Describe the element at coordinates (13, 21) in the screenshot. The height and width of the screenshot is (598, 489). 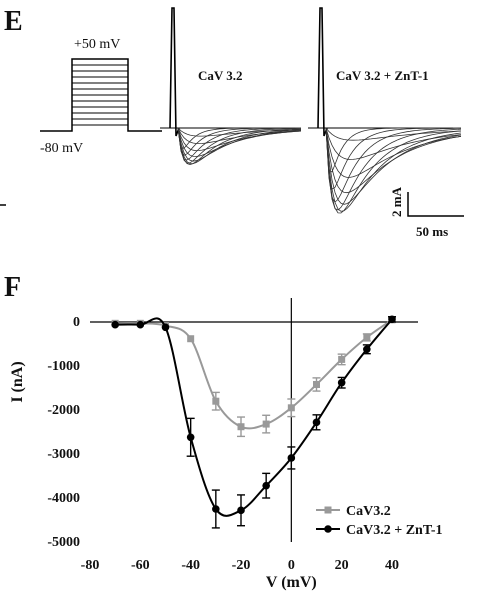
I see `panel-e-letter: E` at that location.